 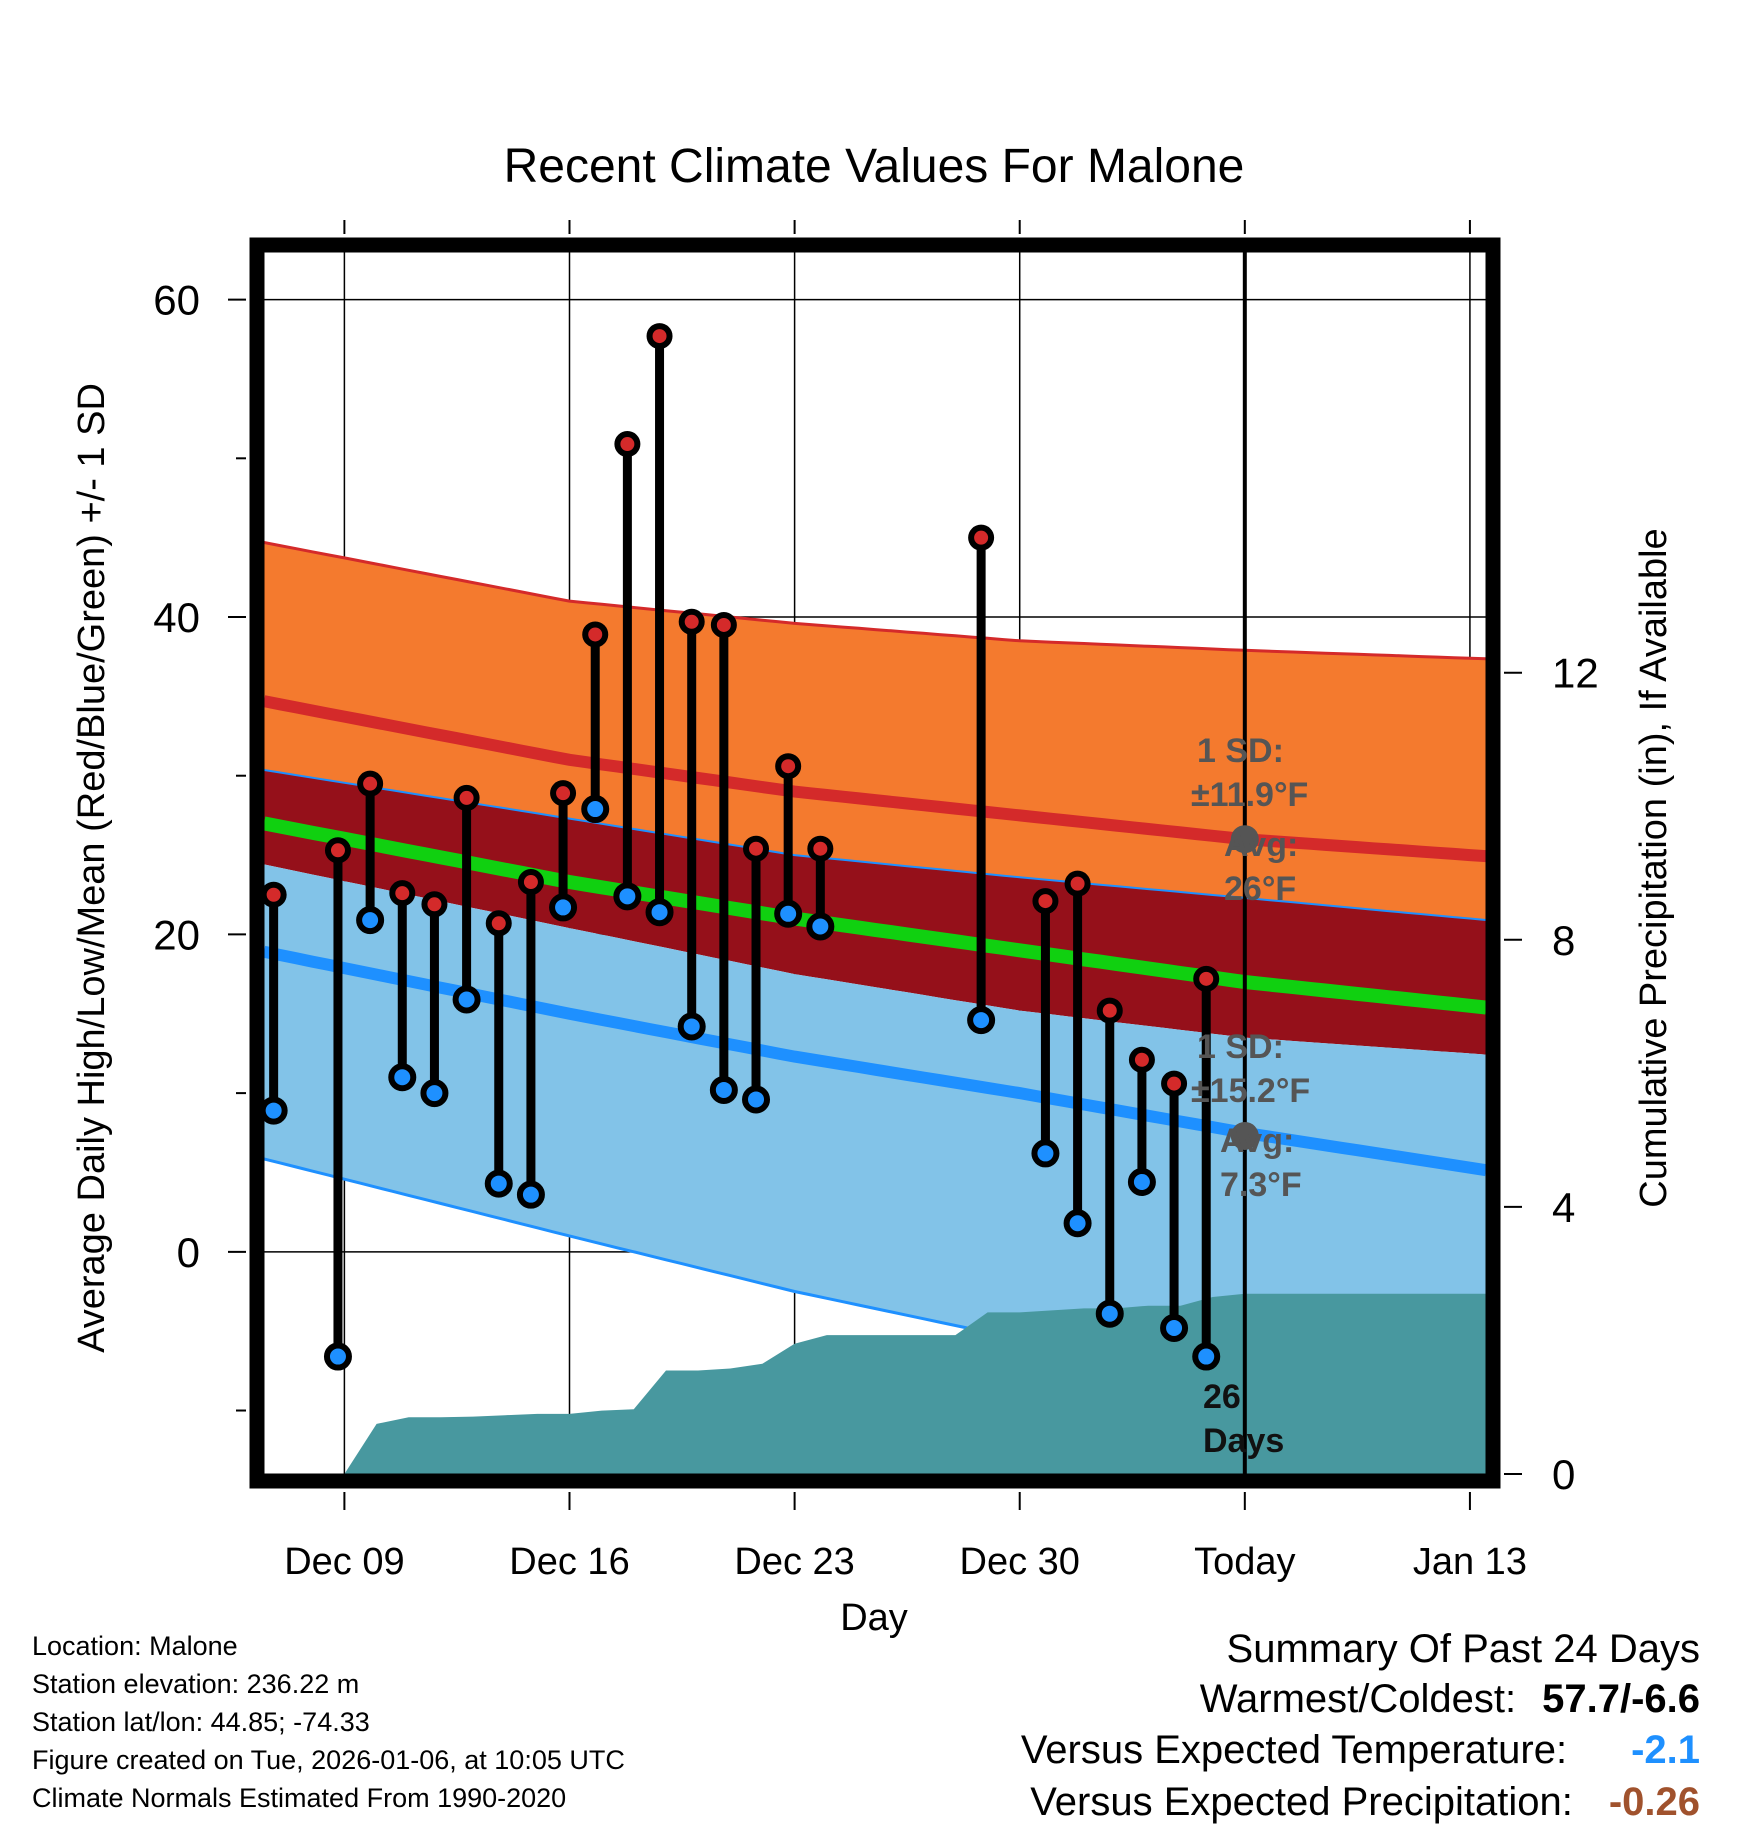 What do you see at coordinates (196, 1684) in the screenshot?
I see `footer-elevation: Station elevation: 236.22 m` at bounding box center [196, 1684].